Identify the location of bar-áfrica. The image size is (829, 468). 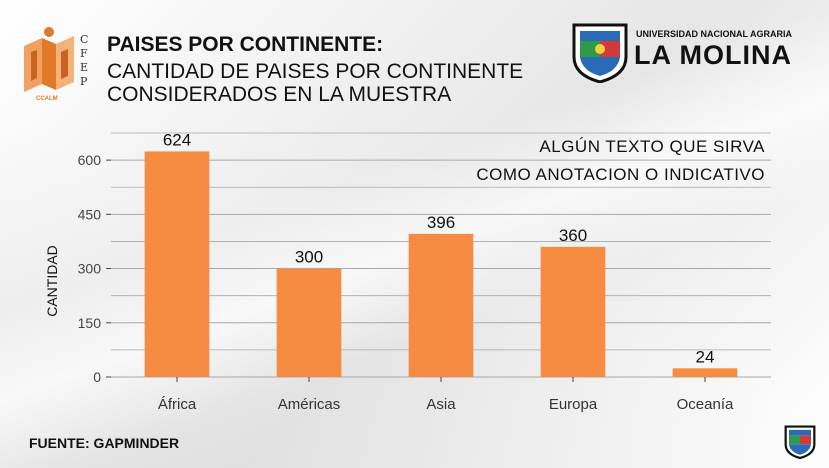
(177, 264).